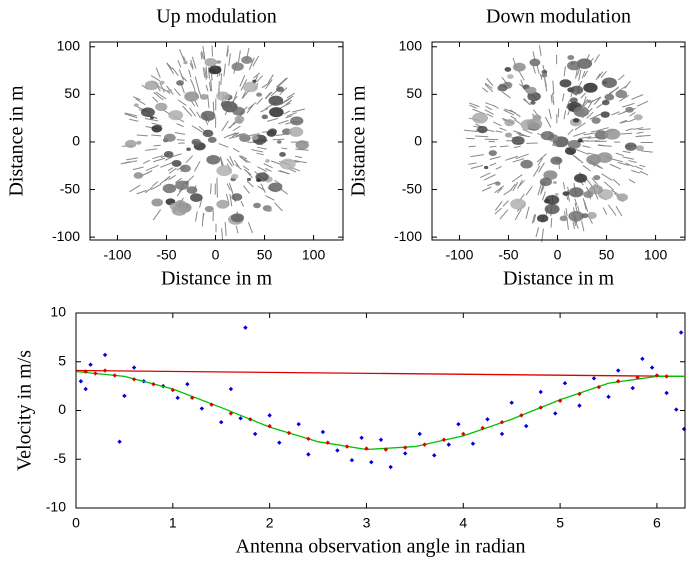 The height and width of the screenshot is (570, 695). Describe the element at coordinates (558, 255) in the screenshot. I see `x-tick-label: 0` at that location.